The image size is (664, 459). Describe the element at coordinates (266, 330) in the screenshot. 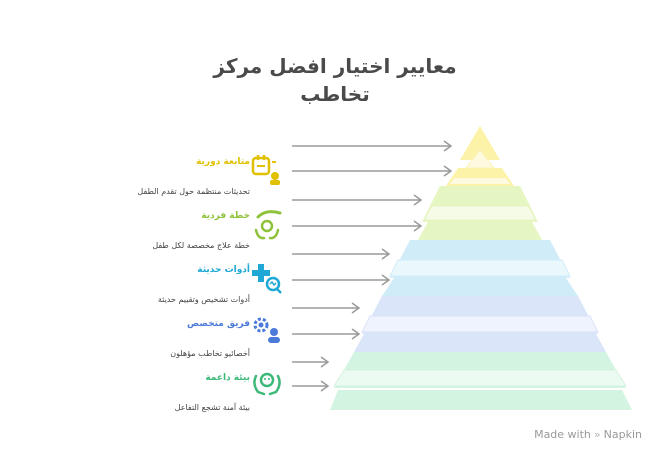

I see `team-gear-icon` at that location.